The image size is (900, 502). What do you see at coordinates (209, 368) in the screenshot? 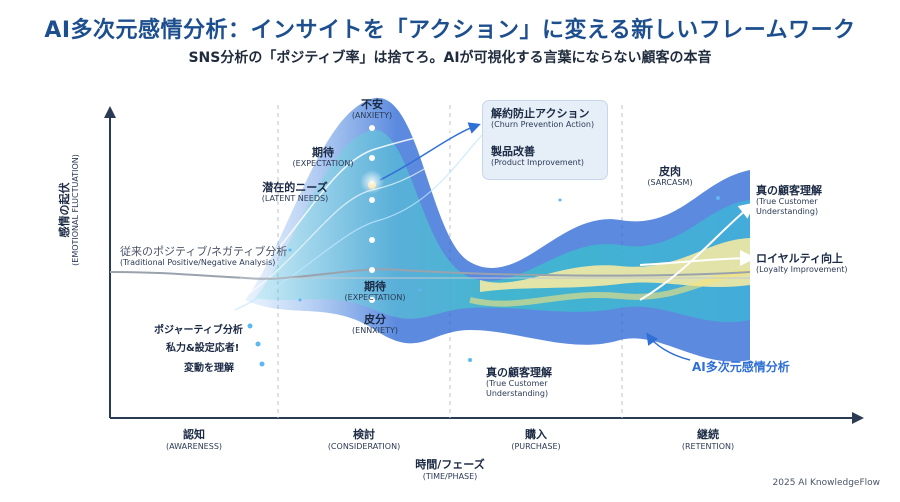
I see `left-label-3: 変動を理解` at bounding box center [209, 368].